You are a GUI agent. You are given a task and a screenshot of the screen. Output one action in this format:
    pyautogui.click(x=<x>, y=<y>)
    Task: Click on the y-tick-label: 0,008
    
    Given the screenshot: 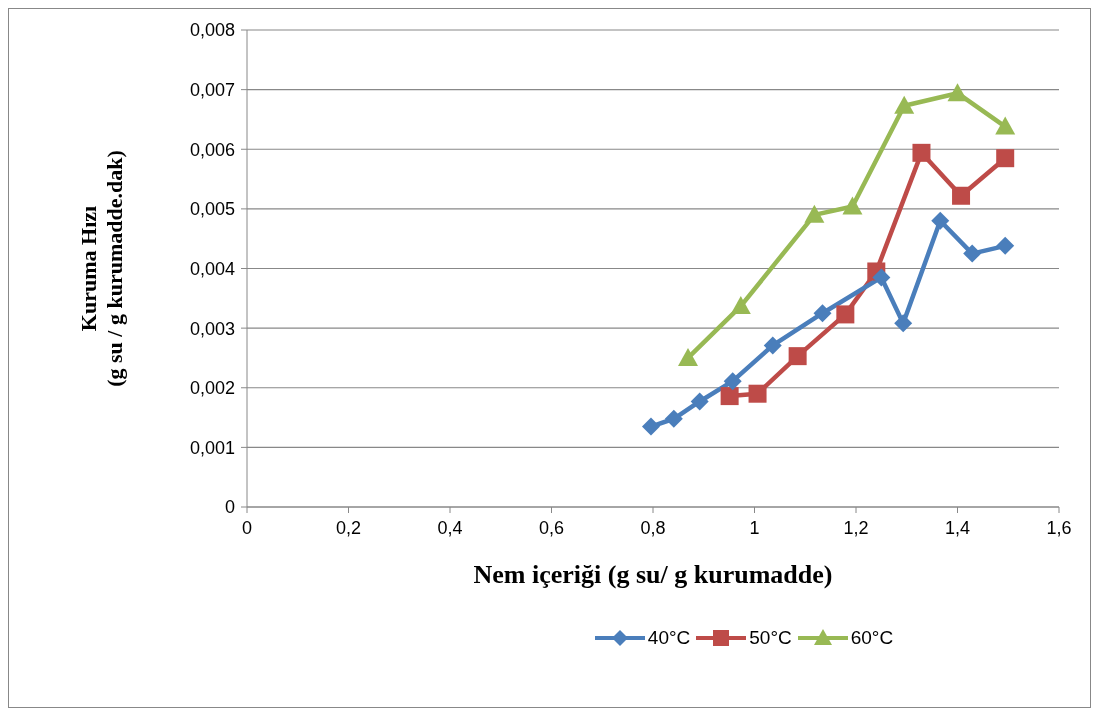 What is the action you would take?
    pyautogui.click(x=212, y=30)
    